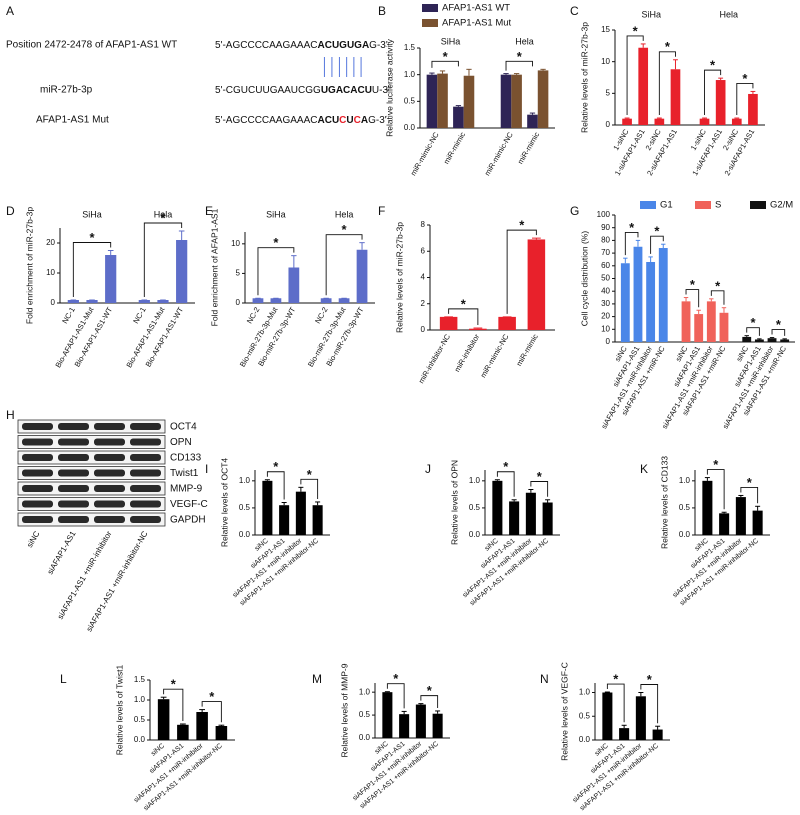 This screenshot has height=815, width=800. I want to click on group-label: SiHa, so click(92, 214).